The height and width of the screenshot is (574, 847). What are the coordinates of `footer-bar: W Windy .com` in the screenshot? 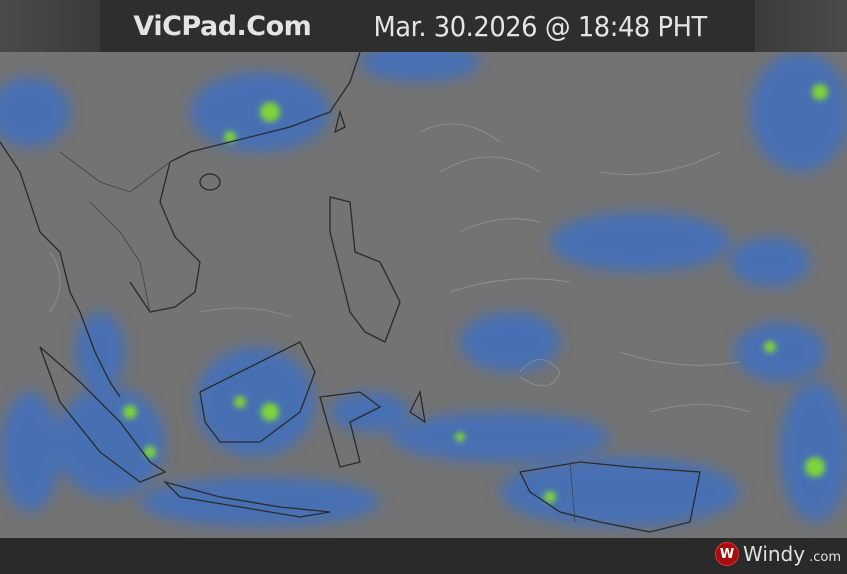 It's located at (423, 556).